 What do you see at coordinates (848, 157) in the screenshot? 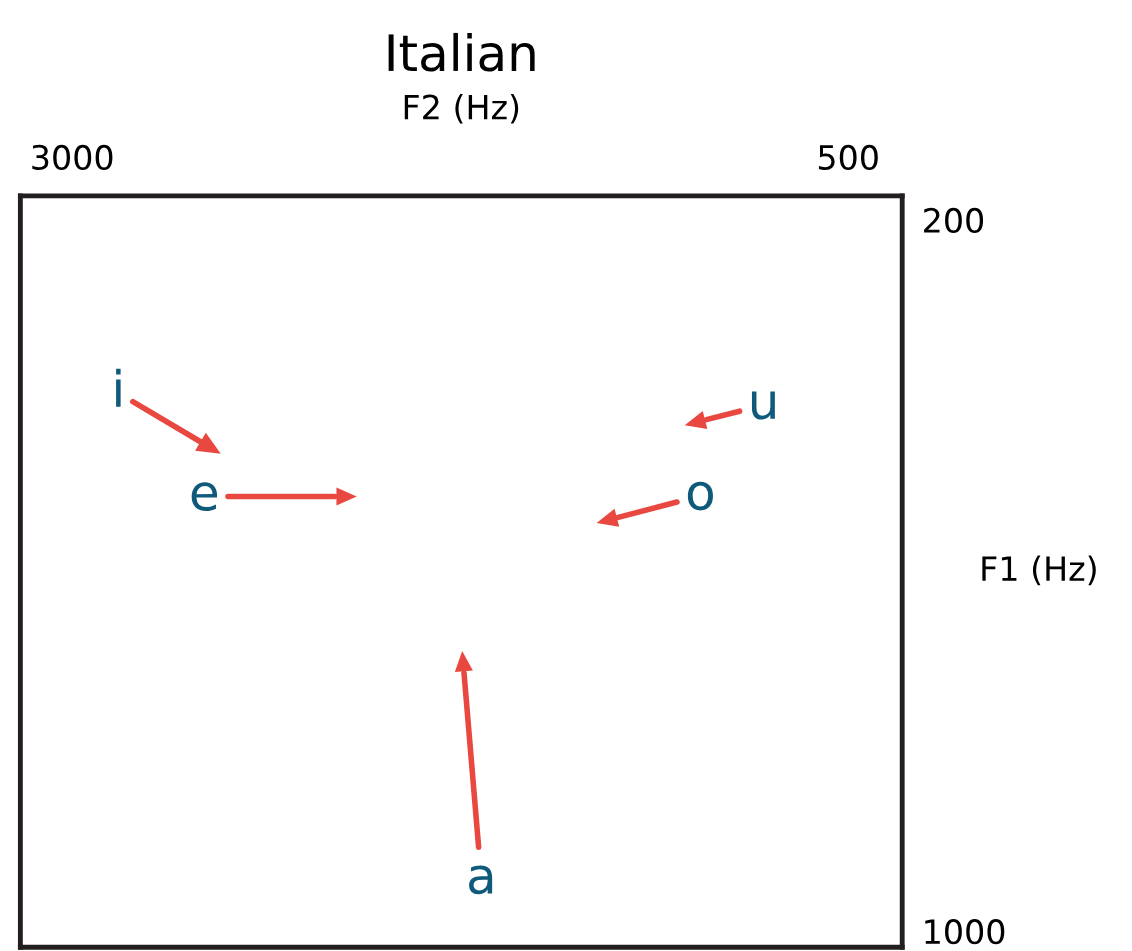
I see `x-tick-label: 500` at bounding box center [848, 157].